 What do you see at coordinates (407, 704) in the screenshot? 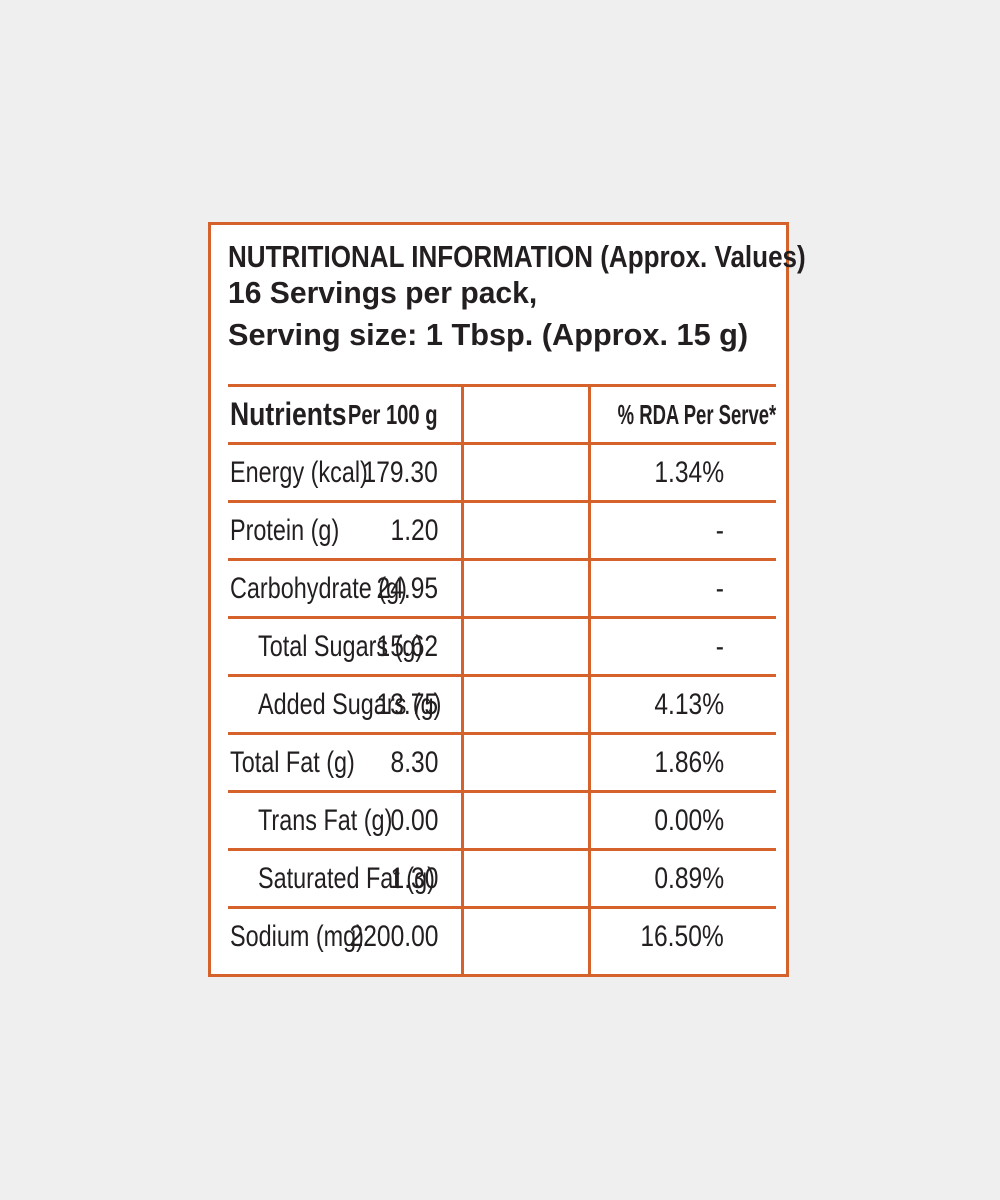
I see `per-100g-value: 13.75` at bounding box center [407, 704].